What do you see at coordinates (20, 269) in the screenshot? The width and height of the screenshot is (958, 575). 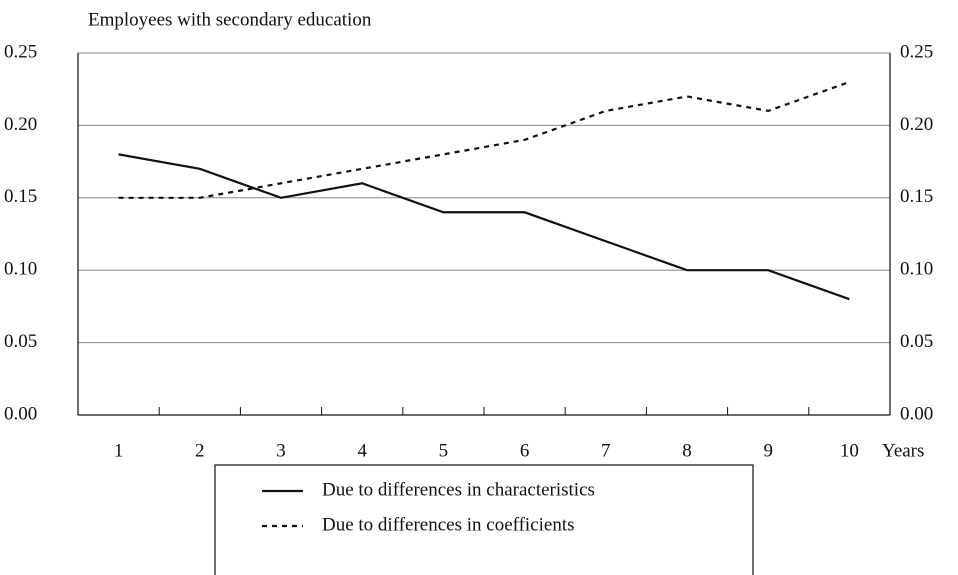 I see `y-tick-label: 0.10` at bounding box center [20, 269].